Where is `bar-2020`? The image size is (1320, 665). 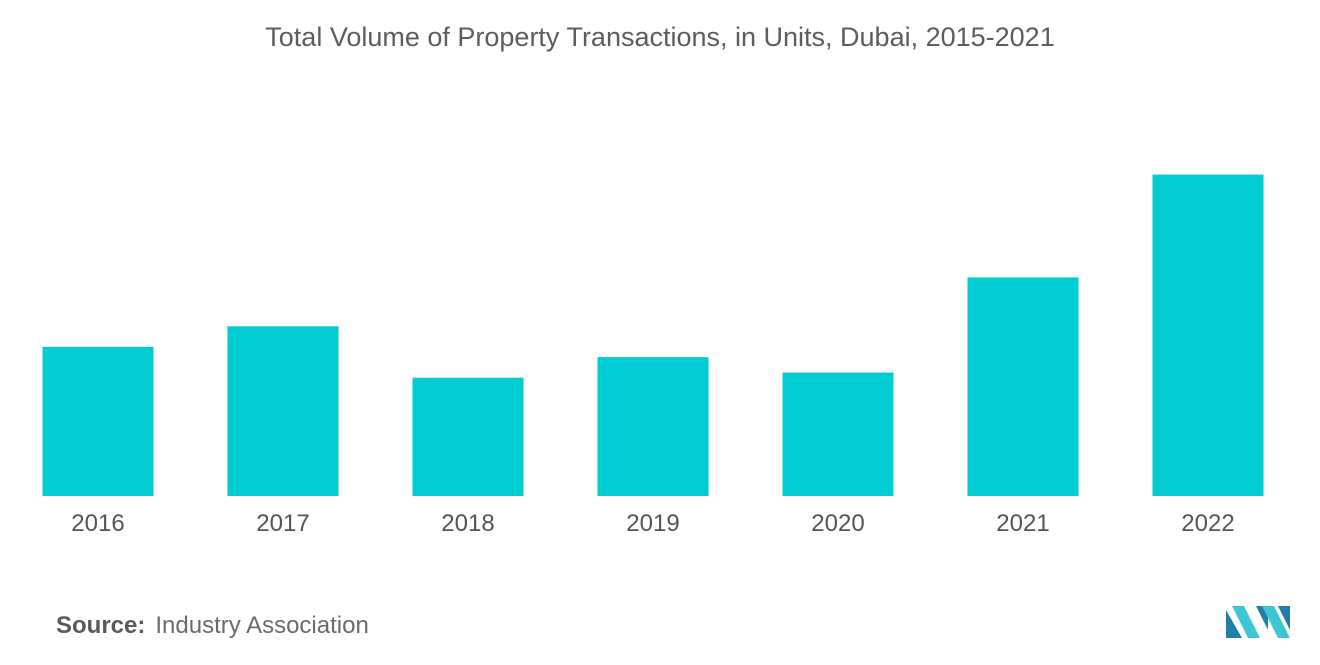 bar-2020 is located at coordinates (838, 434).